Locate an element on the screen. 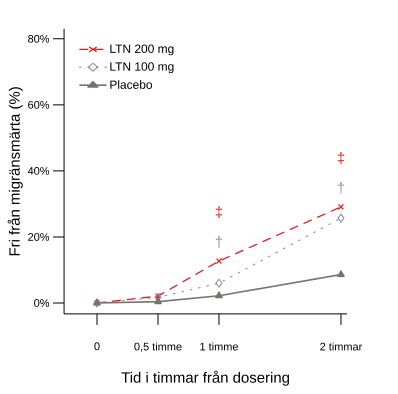 Image resolution: width=398 pixels, height=394 pixels. x-tick-label: 2 timmar is located at coordinates (341, 346).